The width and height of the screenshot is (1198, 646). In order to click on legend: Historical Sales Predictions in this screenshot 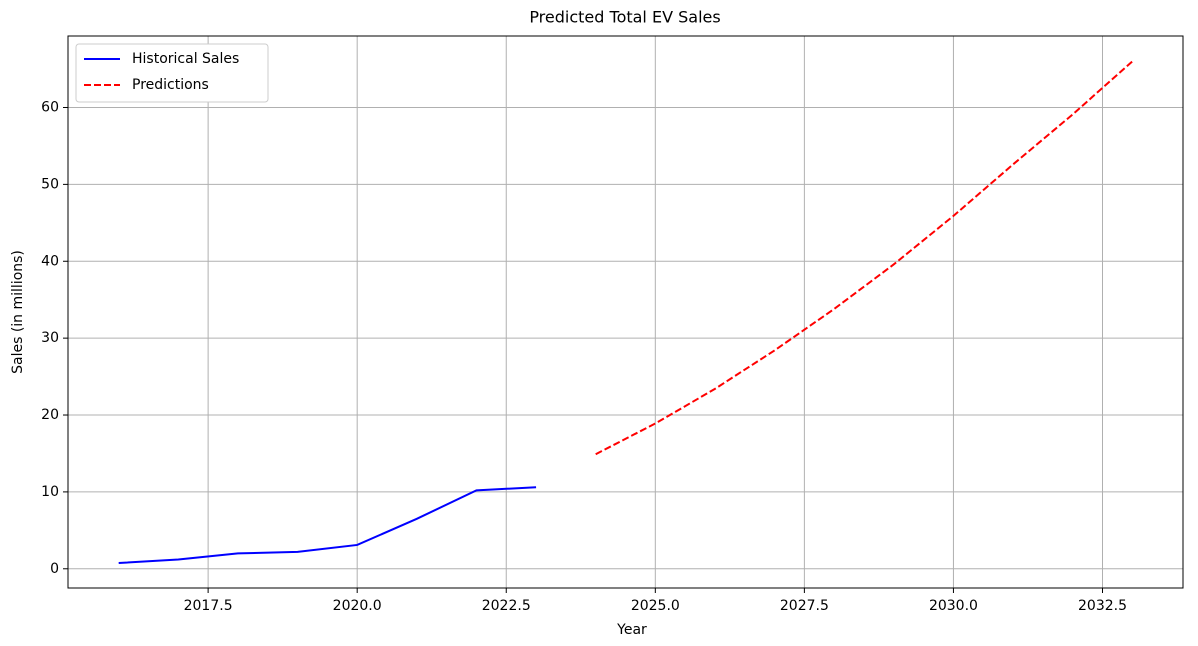, I will do `click(172, 73)`.